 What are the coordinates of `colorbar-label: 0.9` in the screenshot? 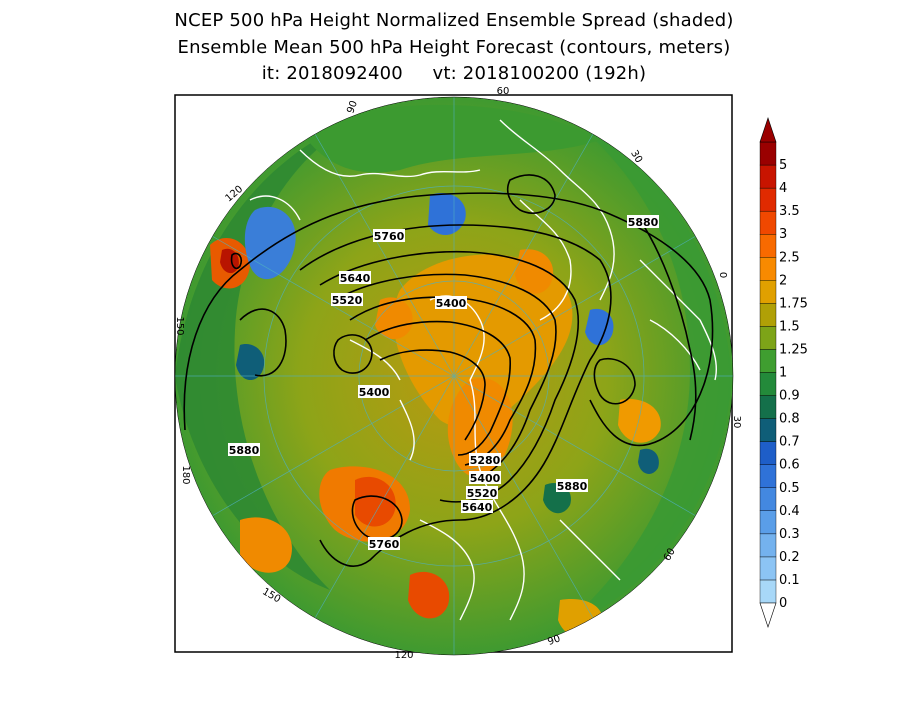 It's located at (789, 396).